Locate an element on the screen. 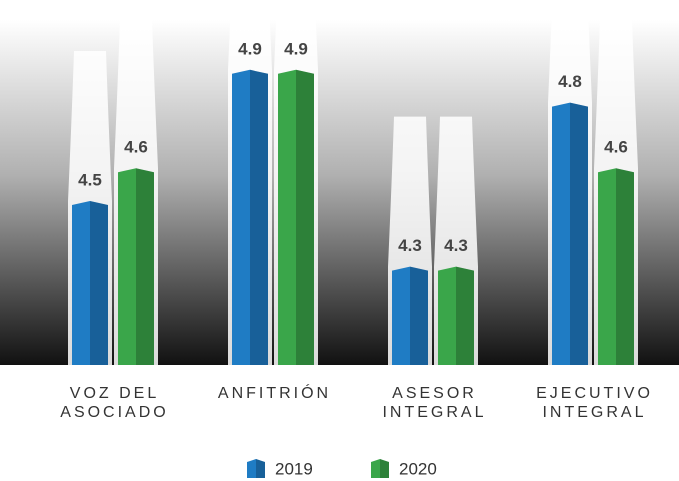  x-tick-label: ANFITRIÓN is located at coordinates (274, 393).